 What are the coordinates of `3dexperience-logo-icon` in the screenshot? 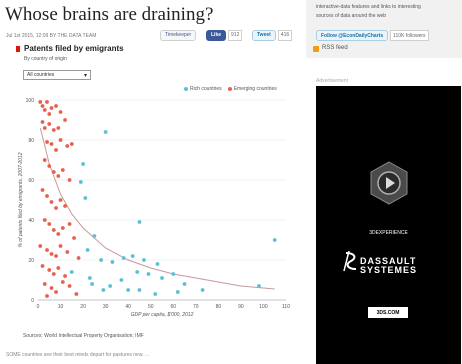 It's located at (389, 183).